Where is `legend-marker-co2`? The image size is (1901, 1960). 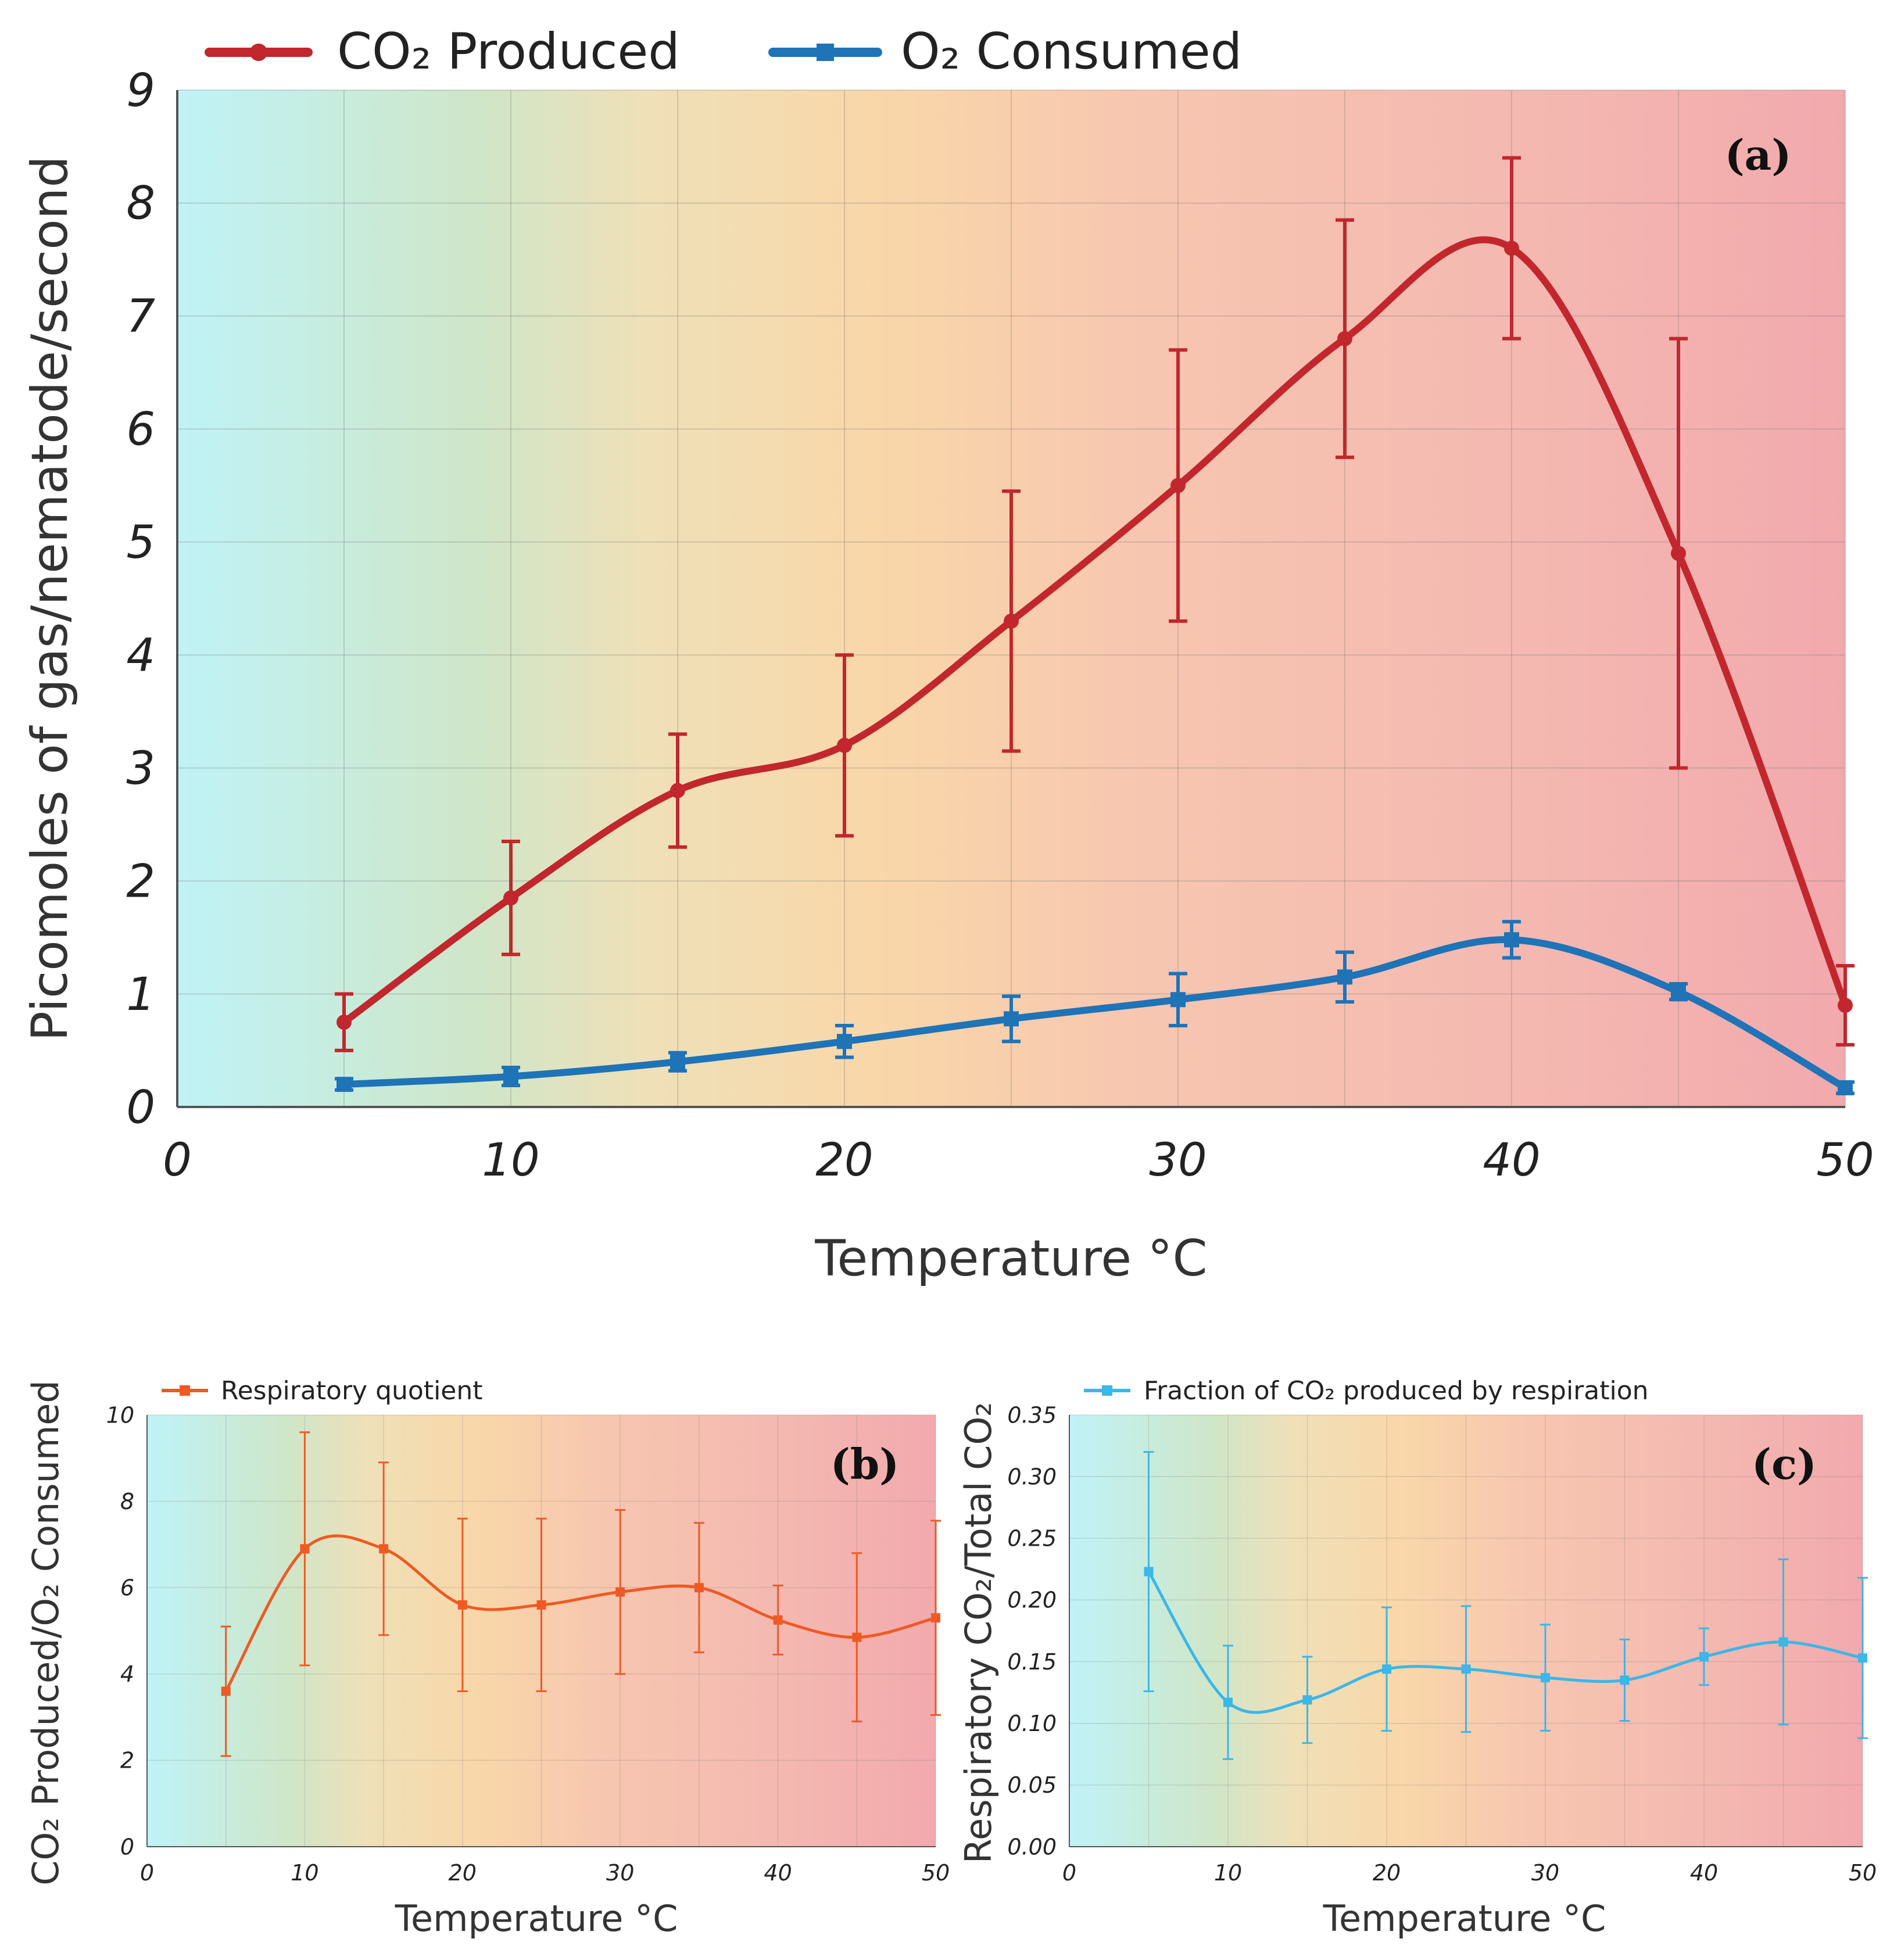
legend-marker-co2 is located at coordinates (258, 53).